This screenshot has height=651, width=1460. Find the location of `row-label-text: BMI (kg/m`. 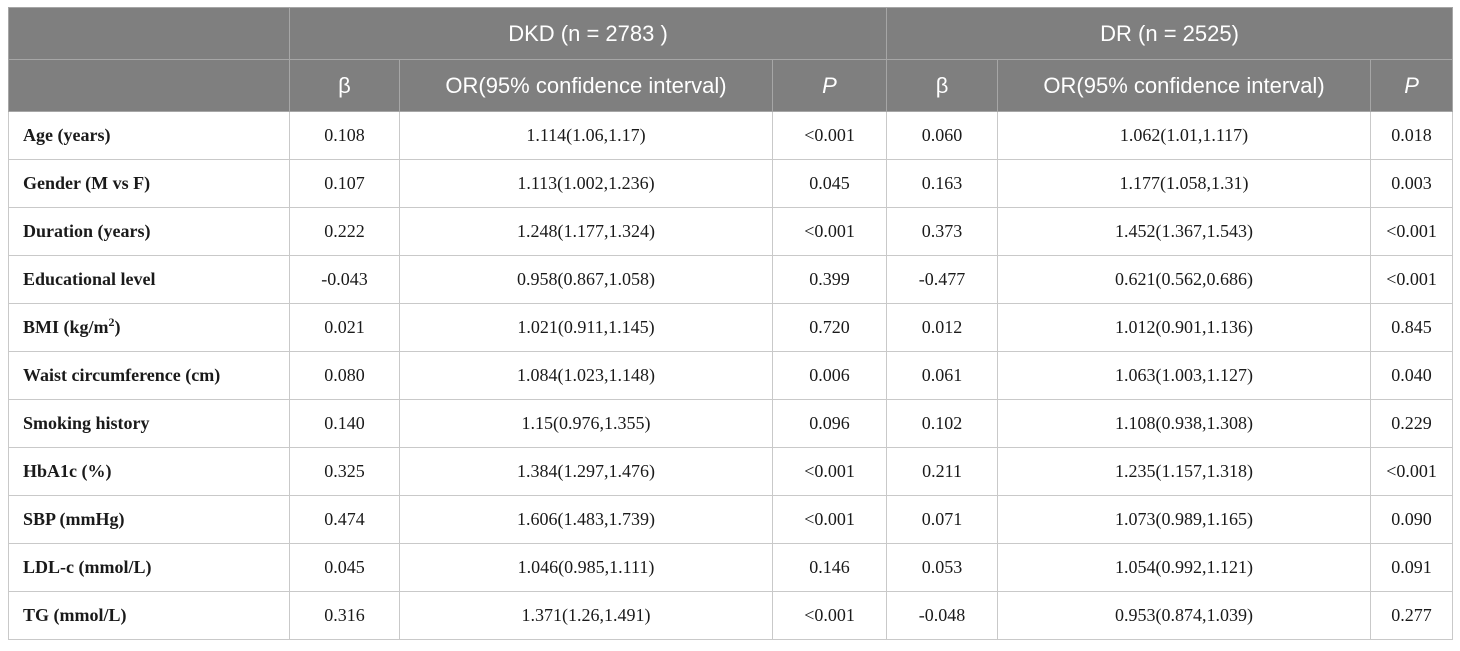

row-label-text: BMI (kg/m is located at coordinates (66, 327).